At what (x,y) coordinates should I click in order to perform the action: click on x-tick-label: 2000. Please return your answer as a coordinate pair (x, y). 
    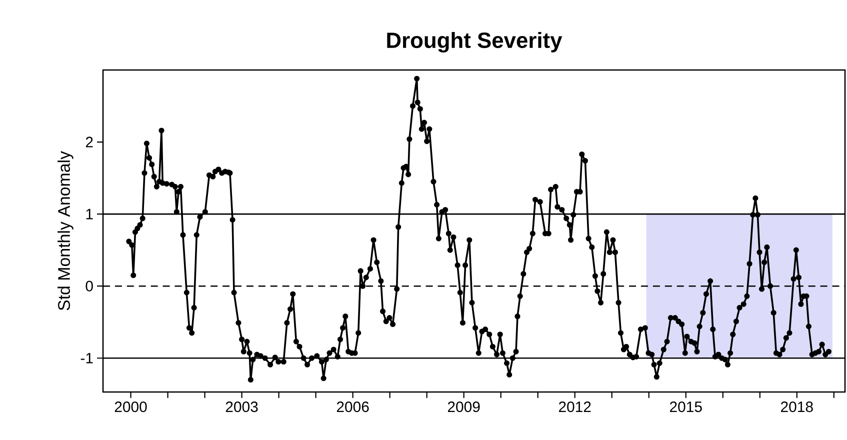
    Looking at the image, I should click on (130, 407).